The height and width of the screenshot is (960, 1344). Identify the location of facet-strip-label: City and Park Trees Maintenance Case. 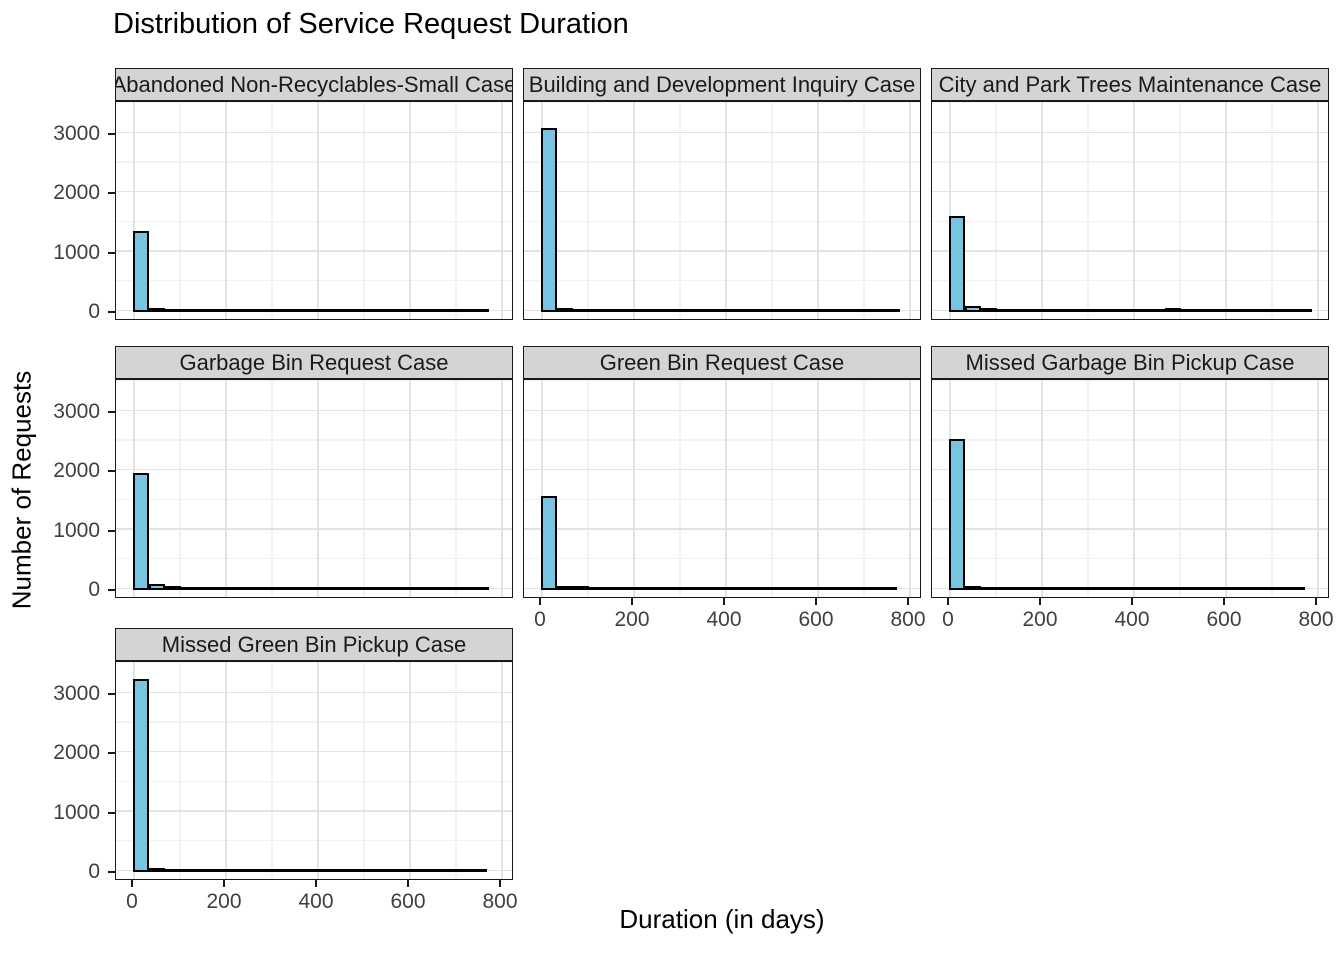
(1130, 84).